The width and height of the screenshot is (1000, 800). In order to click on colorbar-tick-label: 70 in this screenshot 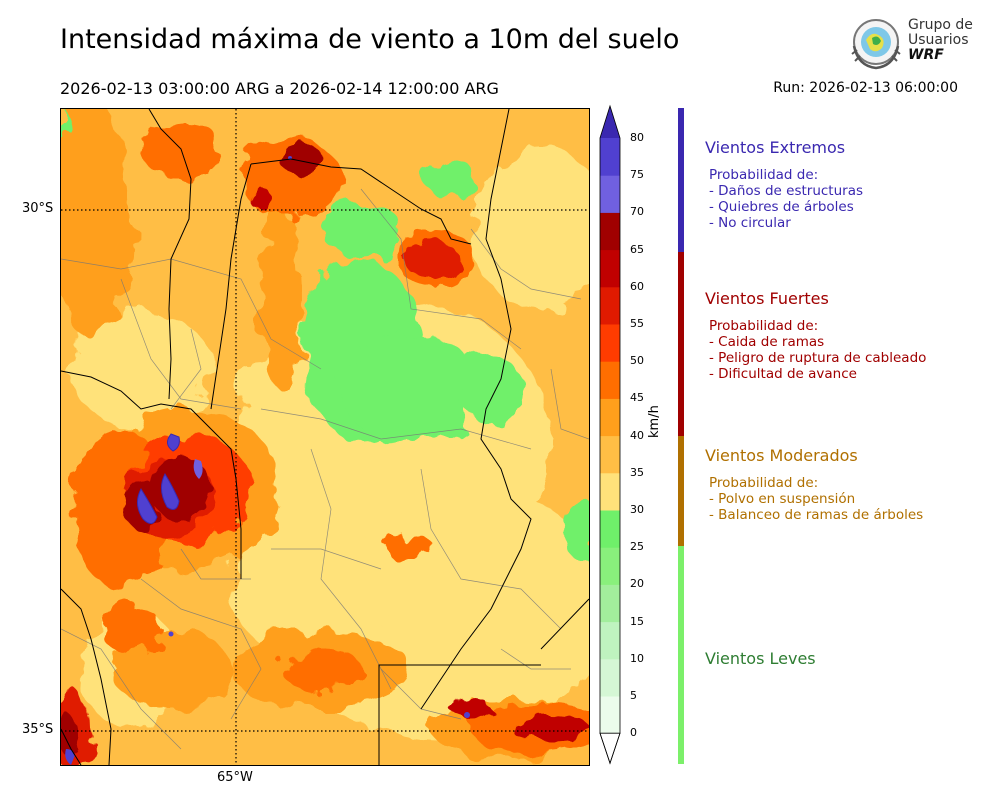, I will do `click(637, 212)`.